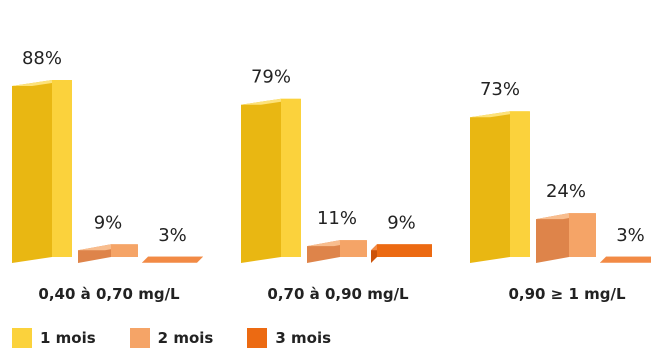 The width and height of the screenshot is (651, 353). What do you see at coordinates (109, 294) in the screenshot?
I see `category-label: 0,40 à 0,70 mg/L` at bounding box center [109, 294].